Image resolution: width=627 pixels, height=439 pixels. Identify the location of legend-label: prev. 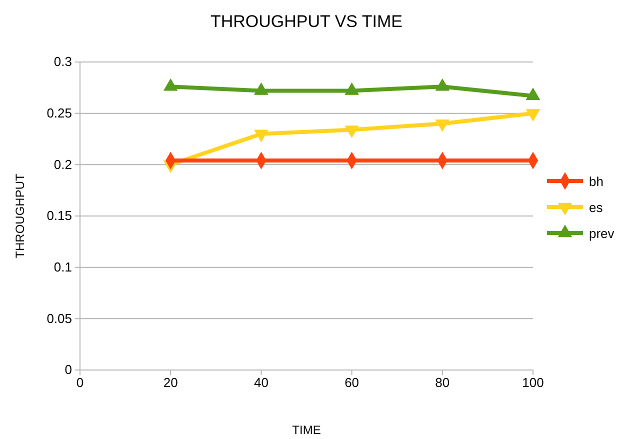
(602, 233).